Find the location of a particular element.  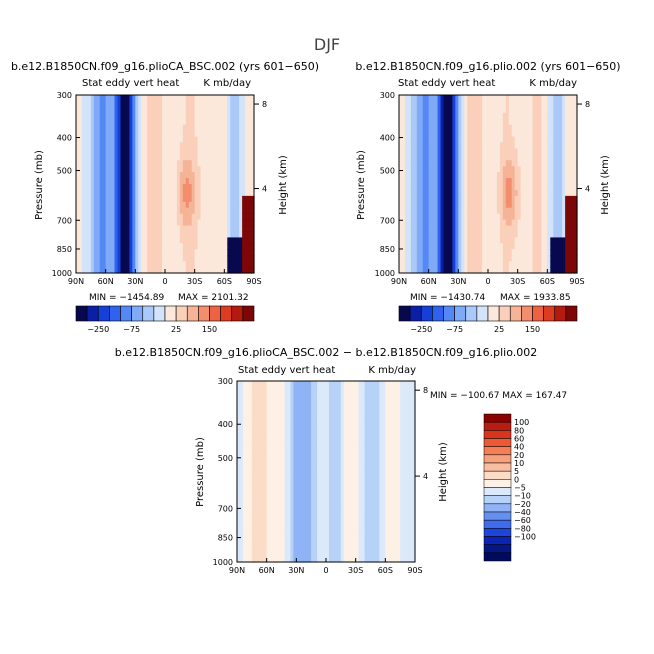

colorbar: −250 −75 25 150 is located at coordinates (165, 319).